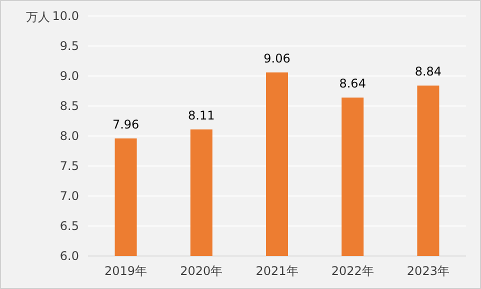 The width and height of the screenshot is (481, 289). What do you see at coordinates (126, 124) in the screenshot?
I see `data-label: 7.96` at bounding box center [126, 124].